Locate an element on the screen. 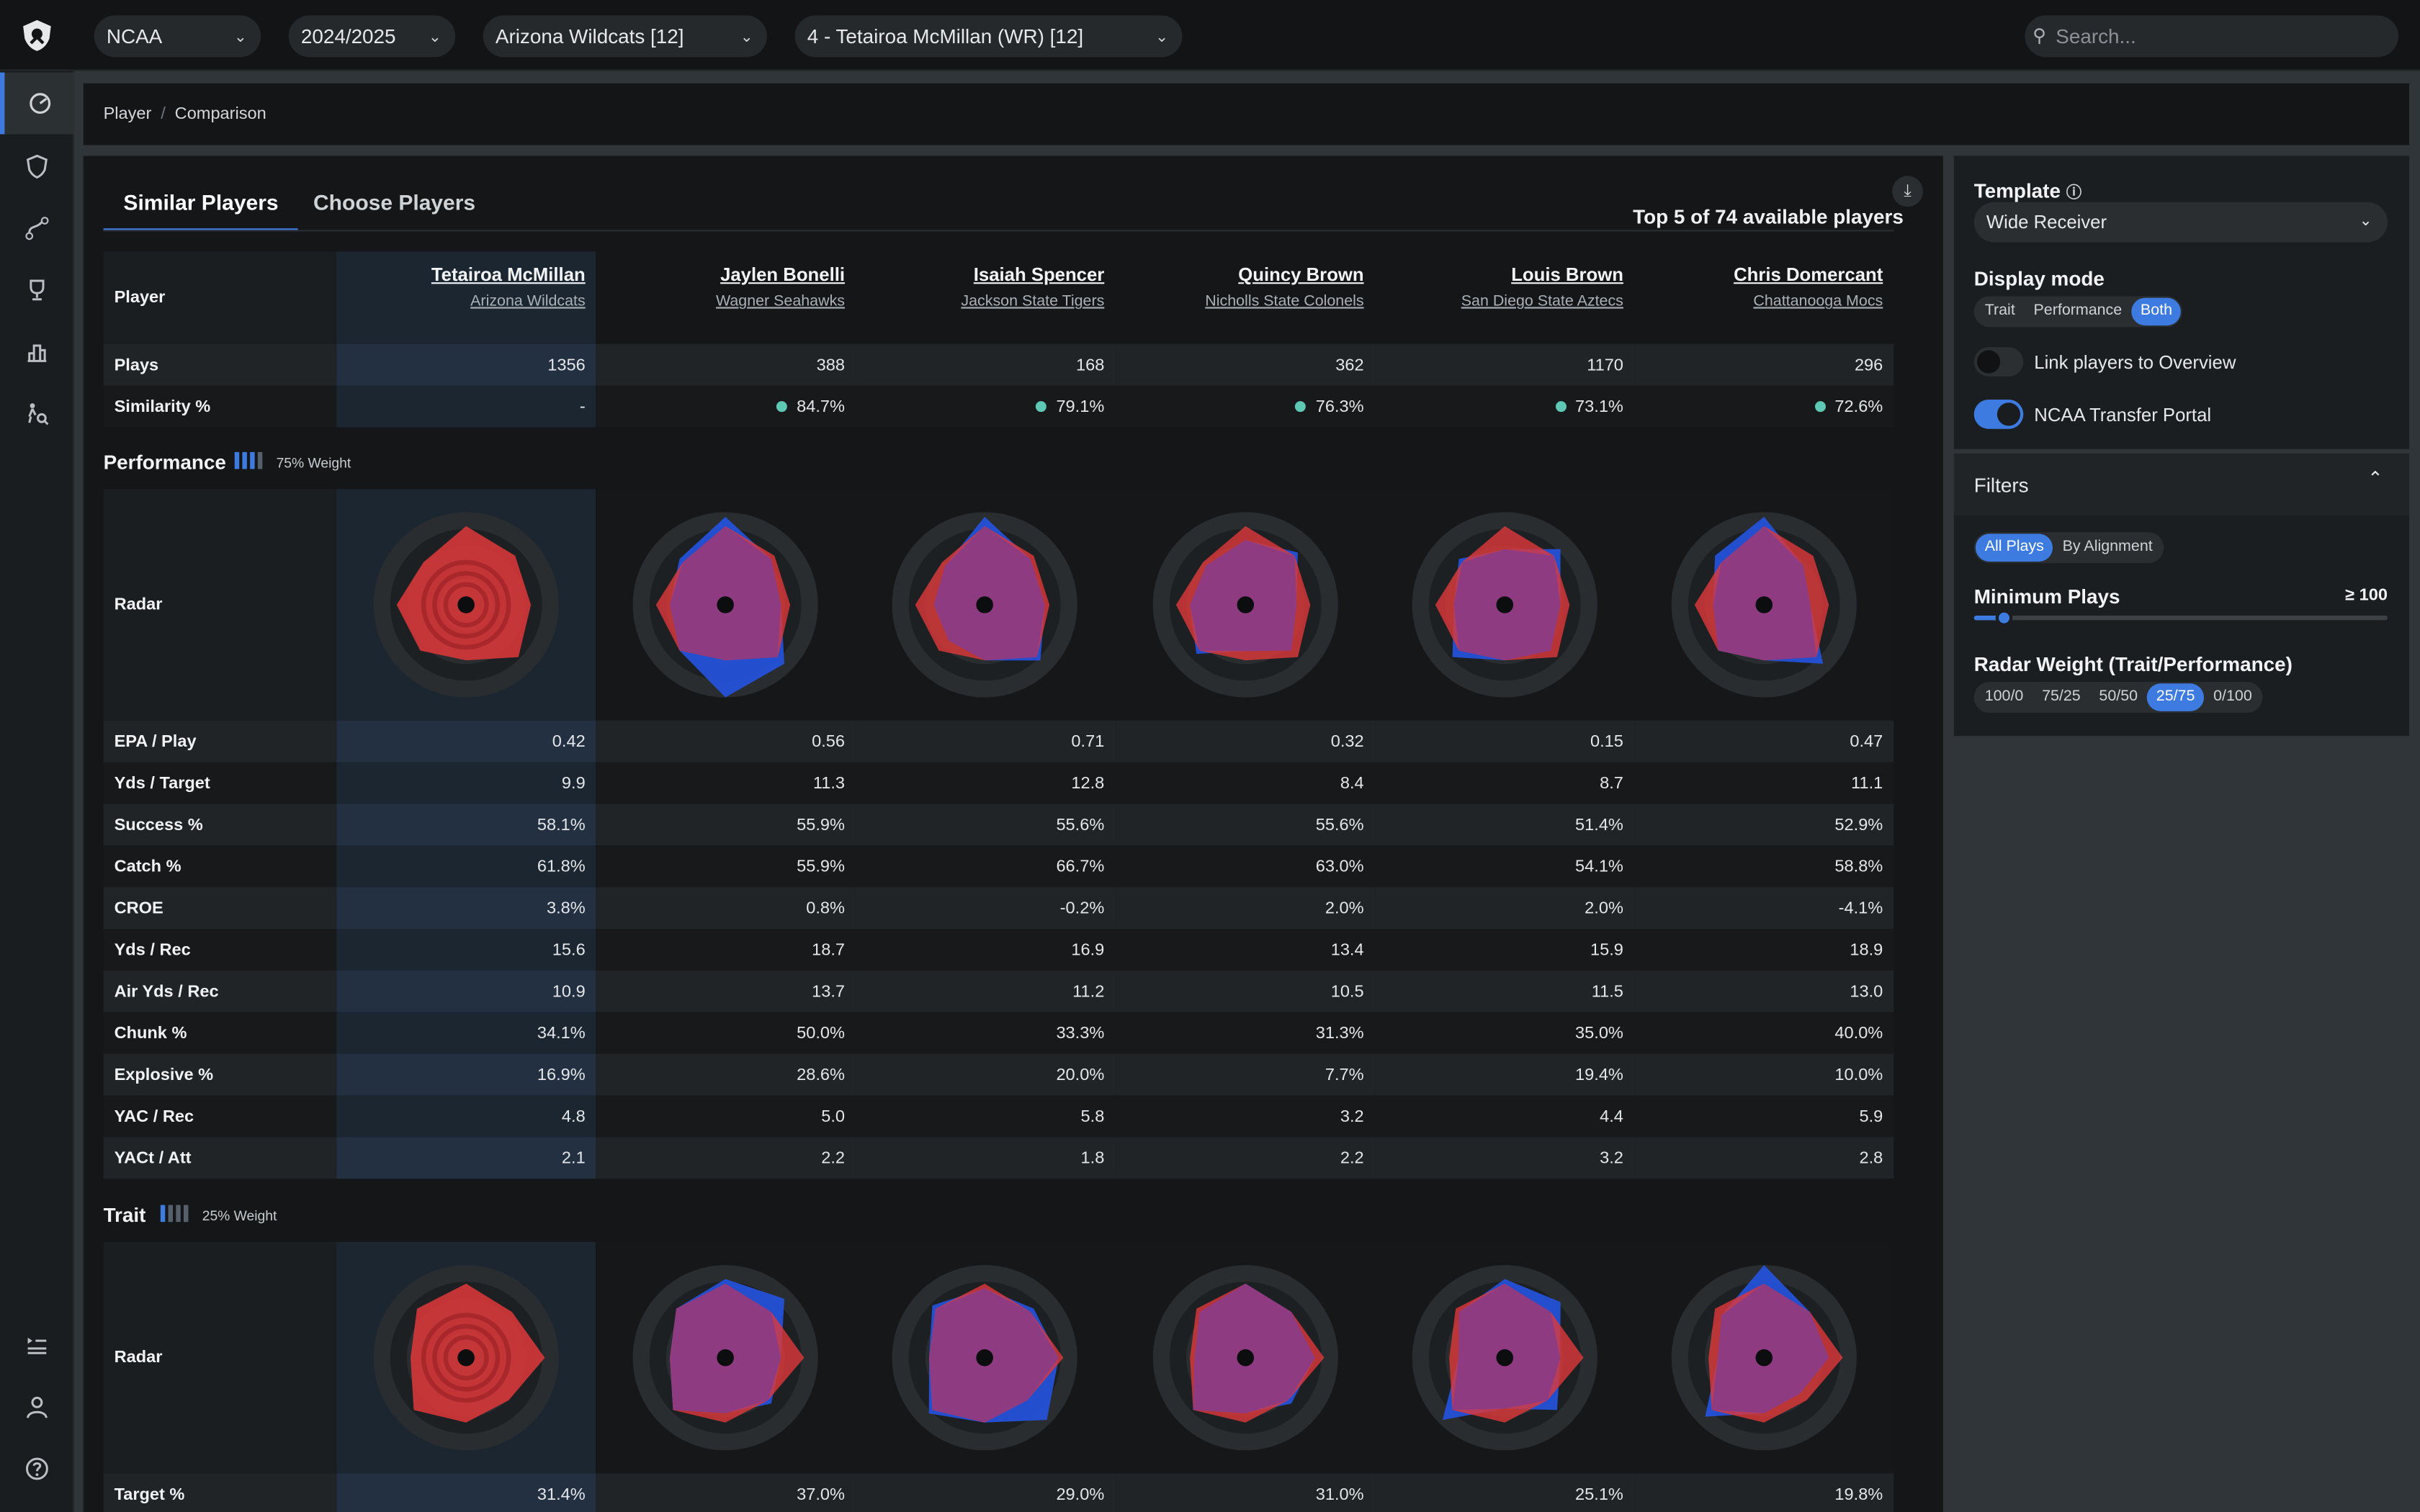 This screenshot has height=1512, width=2420. player-name-link: Chris Domercant is located at coordinates (1808, 275).